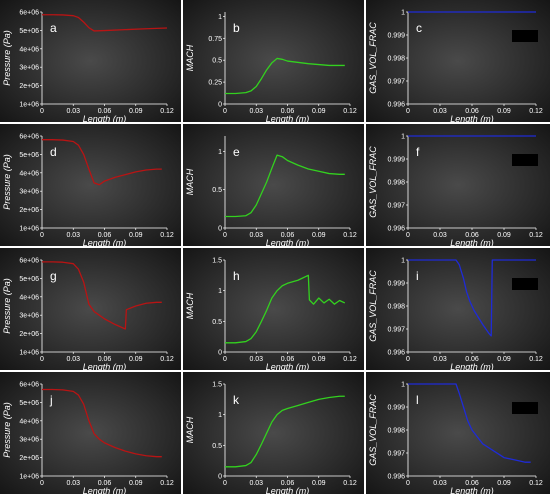 The image size is (550, 500). Describe the element at coordinates (236, 276) in the screenshot. I see `panel-label: h` at that location.